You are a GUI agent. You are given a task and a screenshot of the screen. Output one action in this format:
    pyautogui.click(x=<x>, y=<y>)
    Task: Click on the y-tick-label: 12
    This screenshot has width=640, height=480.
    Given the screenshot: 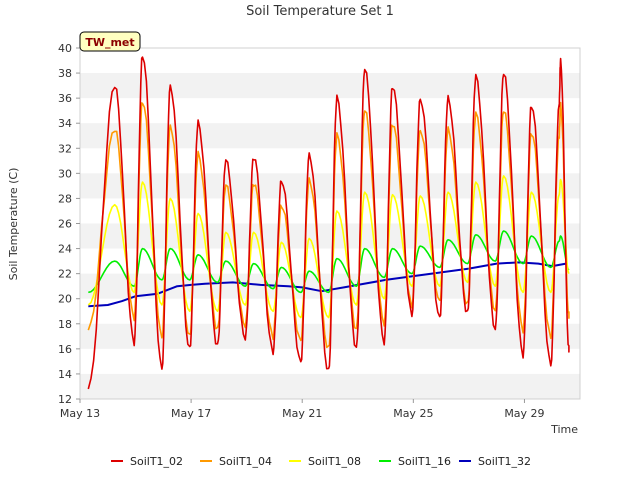 What is the action you would take?
    pyautogui.click(x=65, y=399)
    